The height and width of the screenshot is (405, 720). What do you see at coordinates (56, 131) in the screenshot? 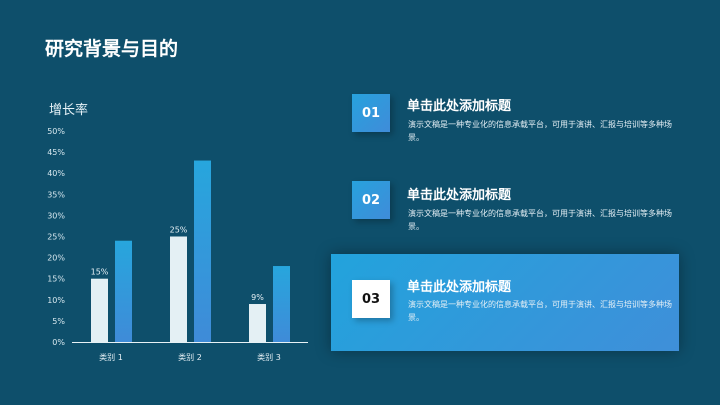
I see `y-tick-label: 50%` at bounding box center [56, 131].